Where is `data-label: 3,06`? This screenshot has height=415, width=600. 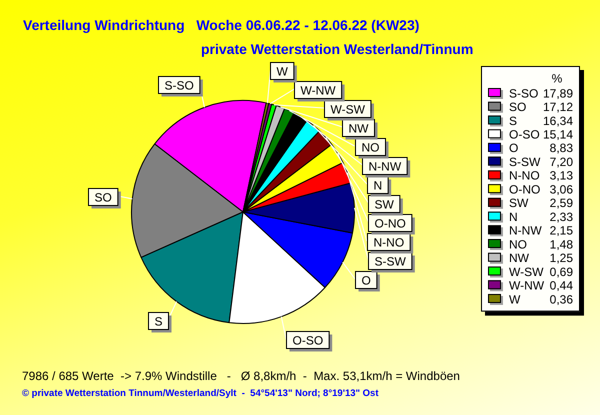
data-label: 3,06 is located at coordinates (562, 189).